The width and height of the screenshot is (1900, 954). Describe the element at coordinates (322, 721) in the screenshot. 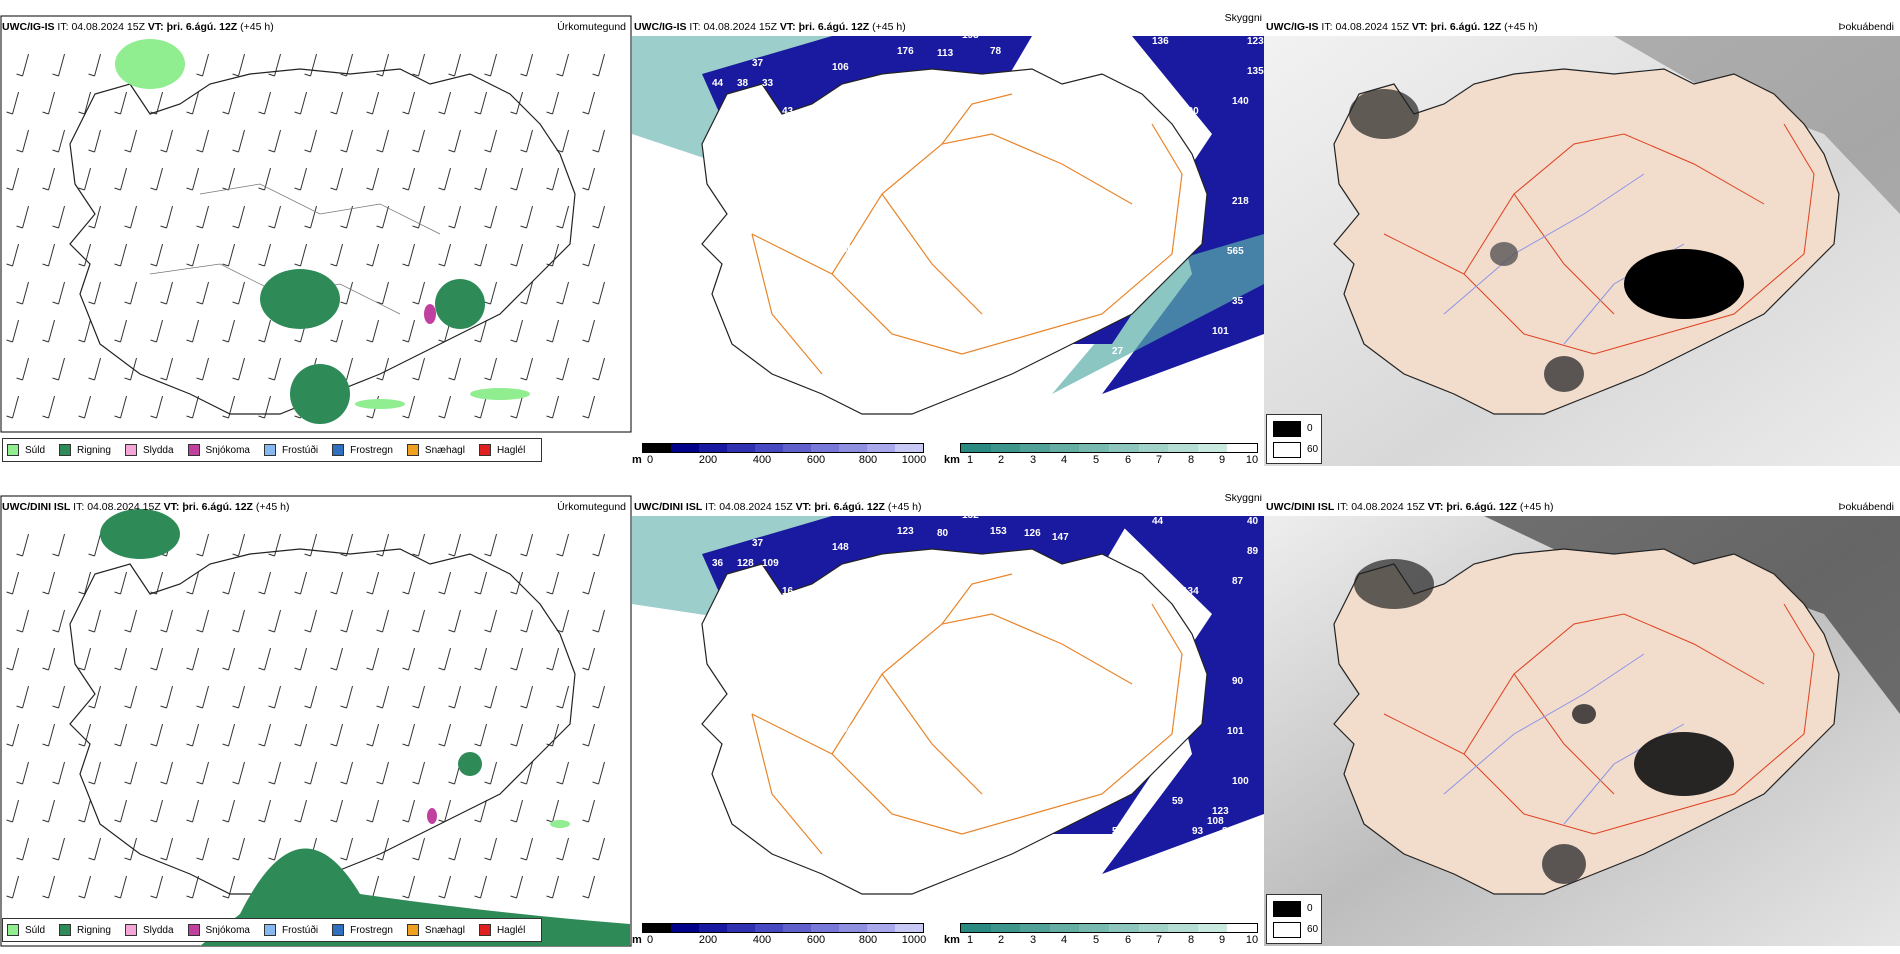

I see `iceland-outline` at that location.